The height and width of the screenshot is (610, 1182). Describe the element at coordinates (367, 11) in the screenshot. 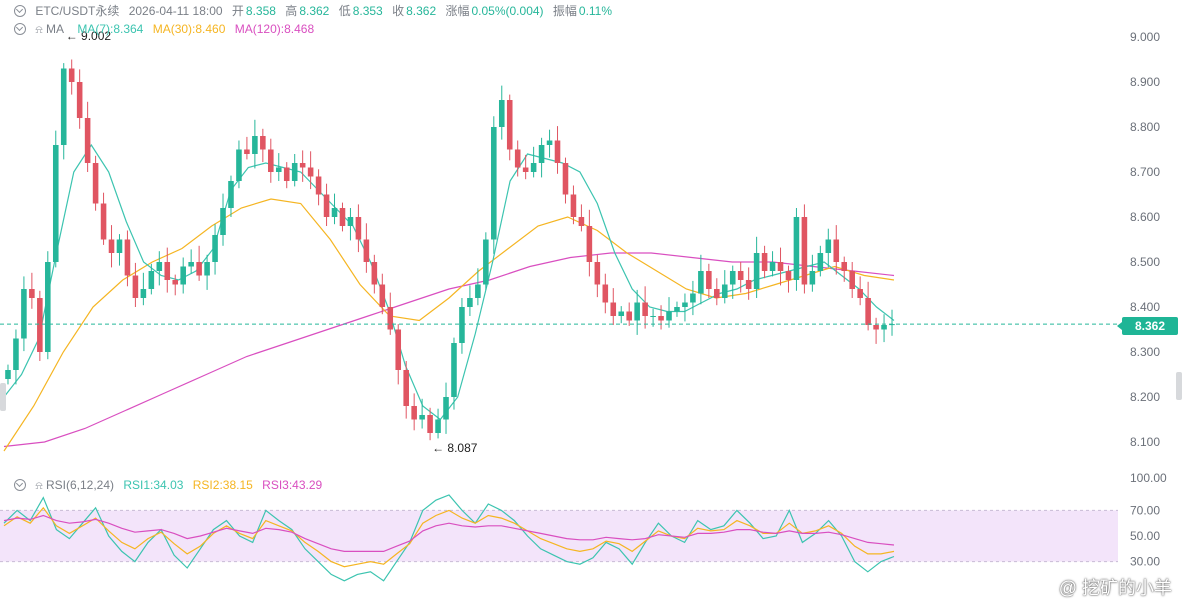

I see `low-value: 8.353` at that location.